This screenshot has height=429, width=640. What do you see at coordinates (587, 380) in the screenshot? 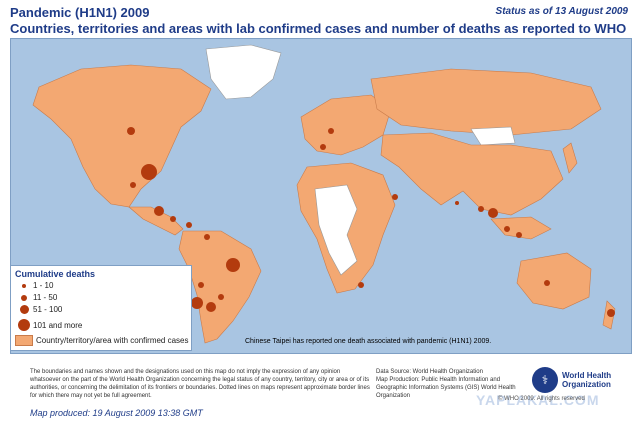
I see `who-name: World Health Organization` at bounding box center [587, 380].